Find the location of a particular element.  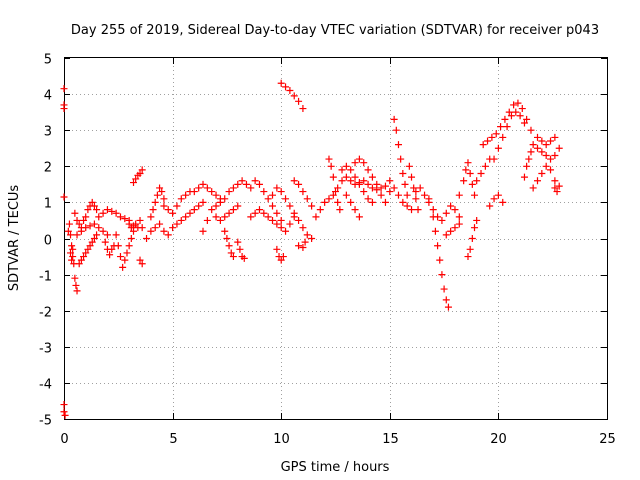

x-tick-label: 0 is located at coordinates (64, 439).